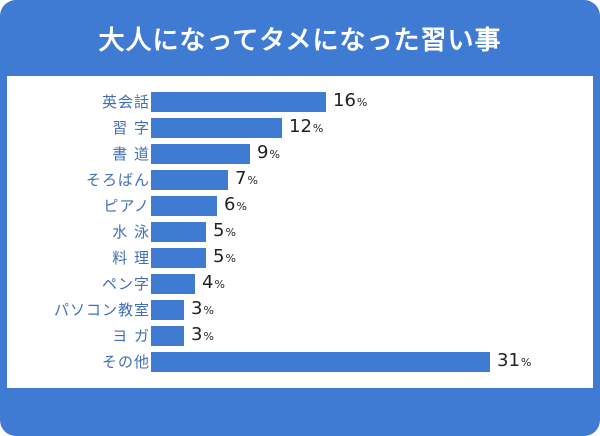  What do you see at coordinates (101, 310) in the screenshot?
I see `category-label: パソコン教室` at bounding box center [101, 310].